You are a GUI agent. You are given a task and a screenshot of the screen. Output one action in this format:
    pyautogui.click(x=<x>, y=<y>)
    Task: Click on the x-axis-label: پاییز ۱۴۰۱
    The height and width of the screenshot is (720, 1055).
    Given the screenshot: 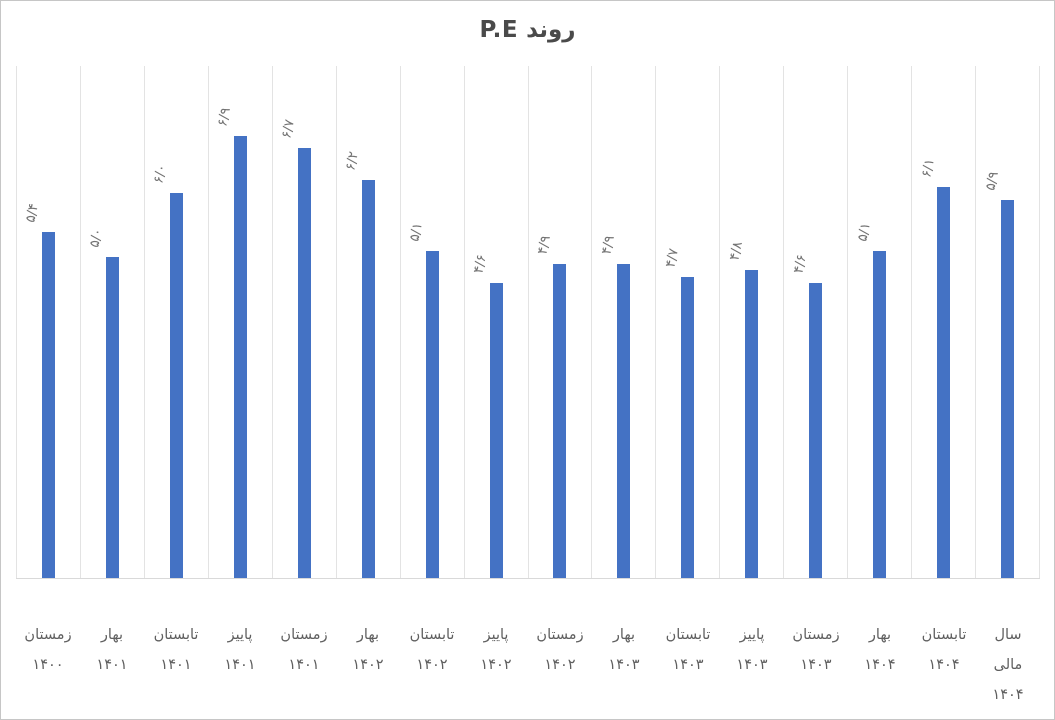 What is the action you would take?
    pyautogui.click(x=240, y=645)
    